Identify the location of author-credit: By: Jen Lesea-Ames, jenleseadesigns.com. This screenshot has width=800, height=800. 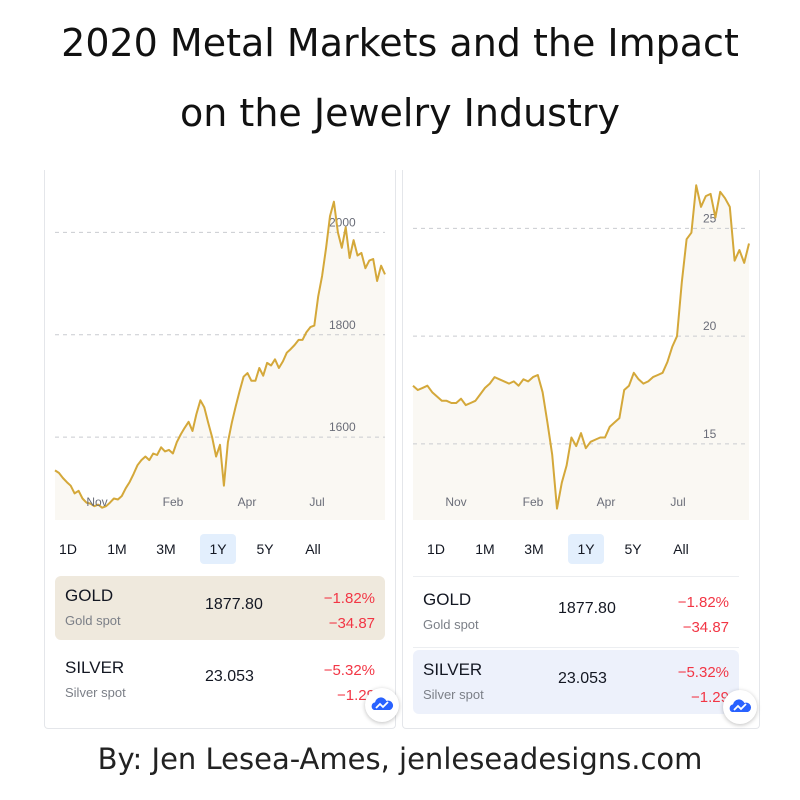
(400, 759).